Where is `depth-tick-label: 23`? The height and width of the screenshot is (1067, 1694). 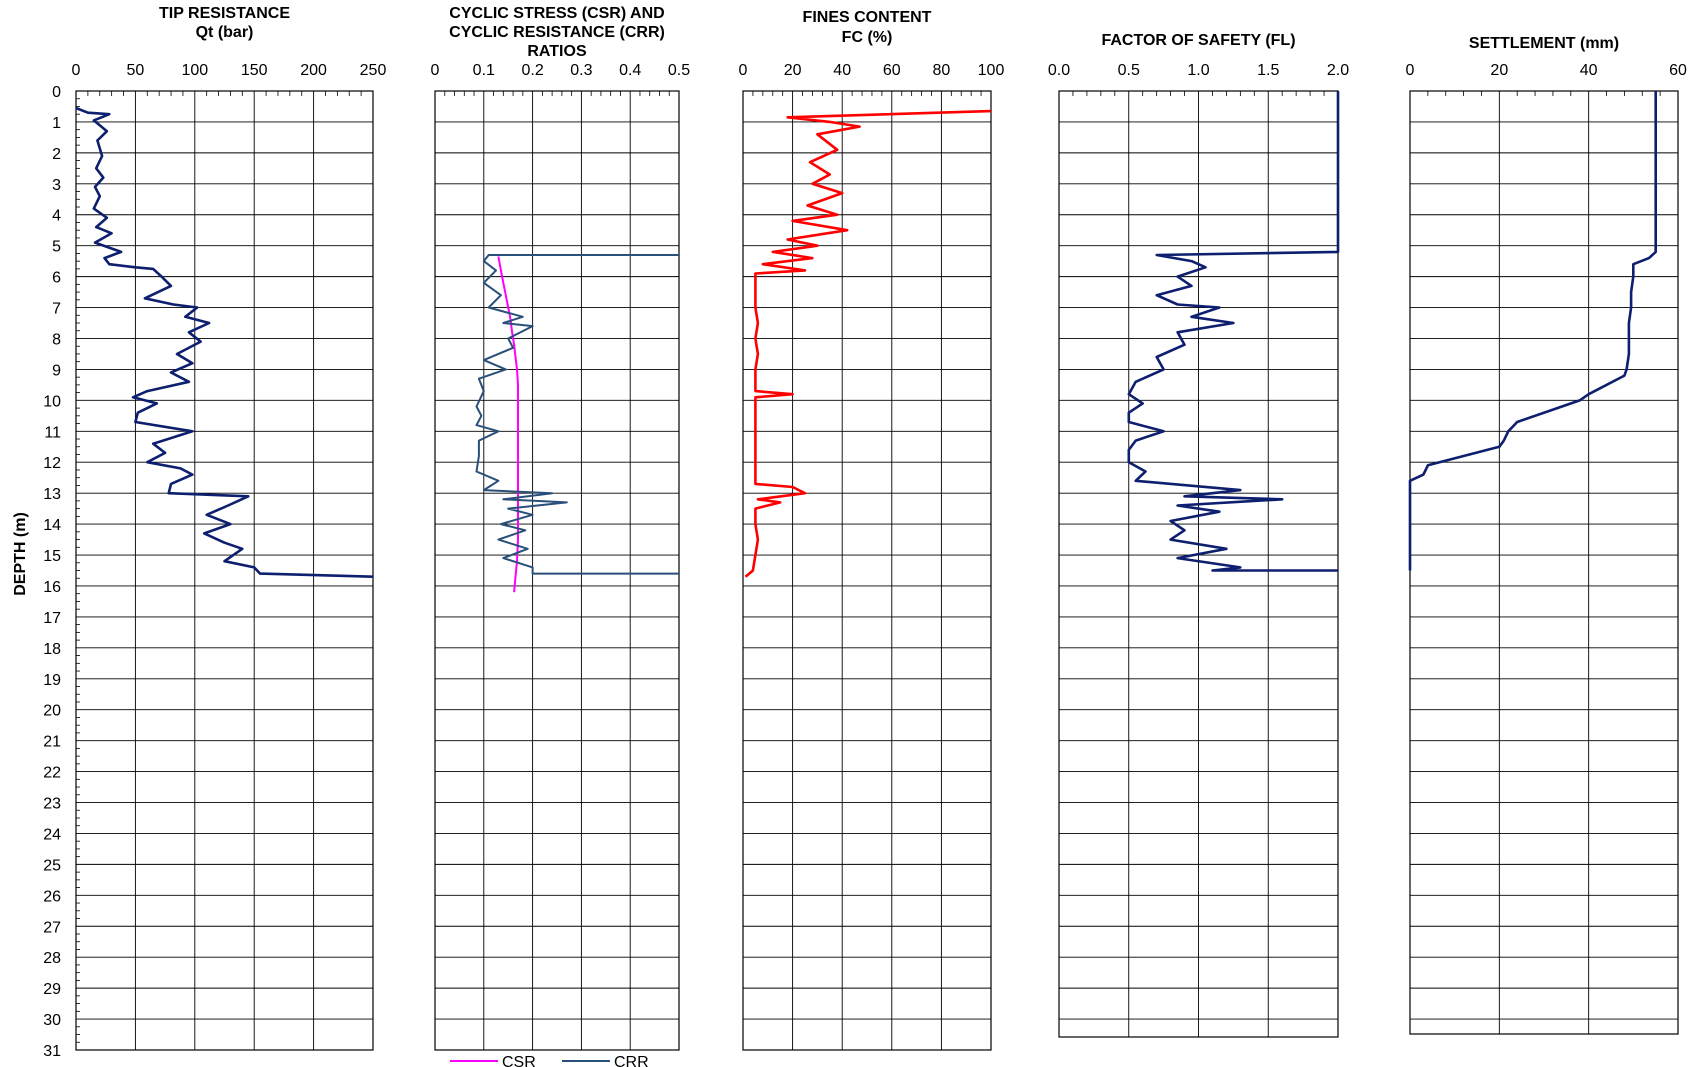
depth-tick-label: 23 is located at coordinates (52, 804).